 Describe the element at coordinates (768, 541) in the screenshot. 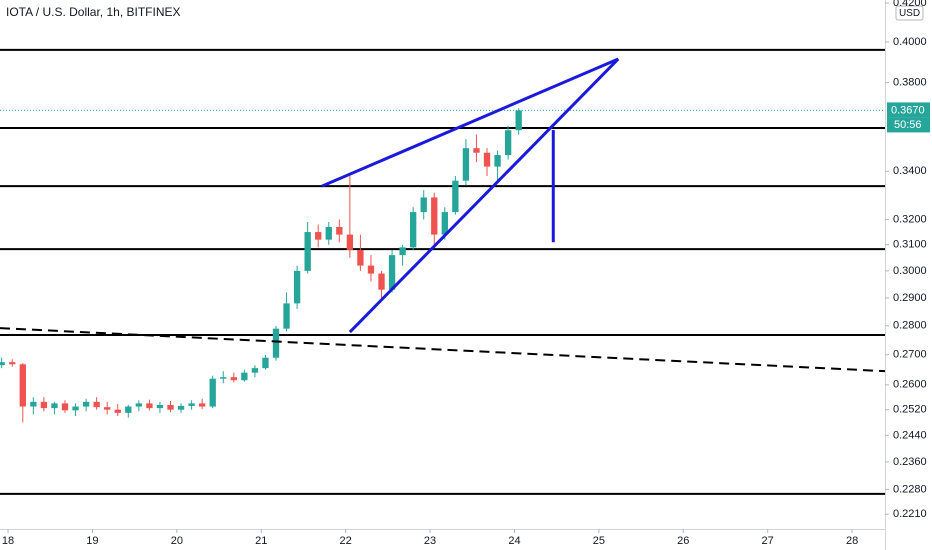

I see `x-tick-label: 27` at that location.